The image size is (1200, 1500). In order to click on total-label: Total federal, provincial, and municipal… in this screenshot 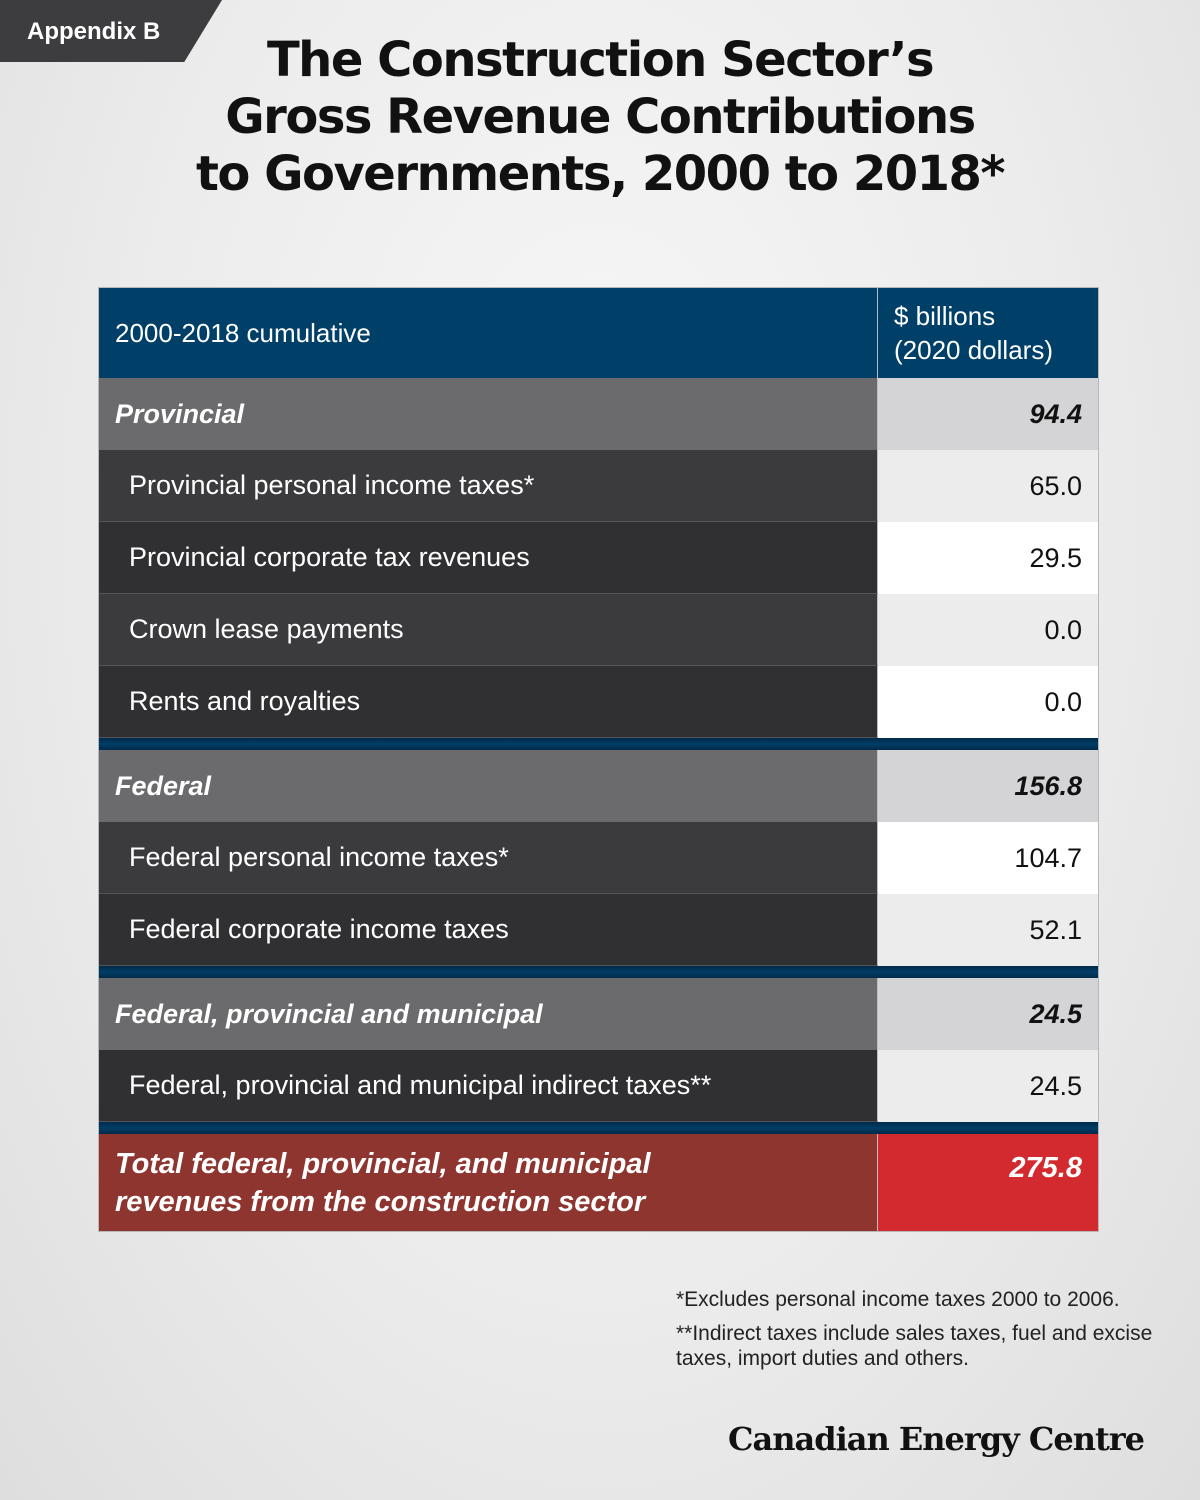, I will do `click(488, 1182)`.